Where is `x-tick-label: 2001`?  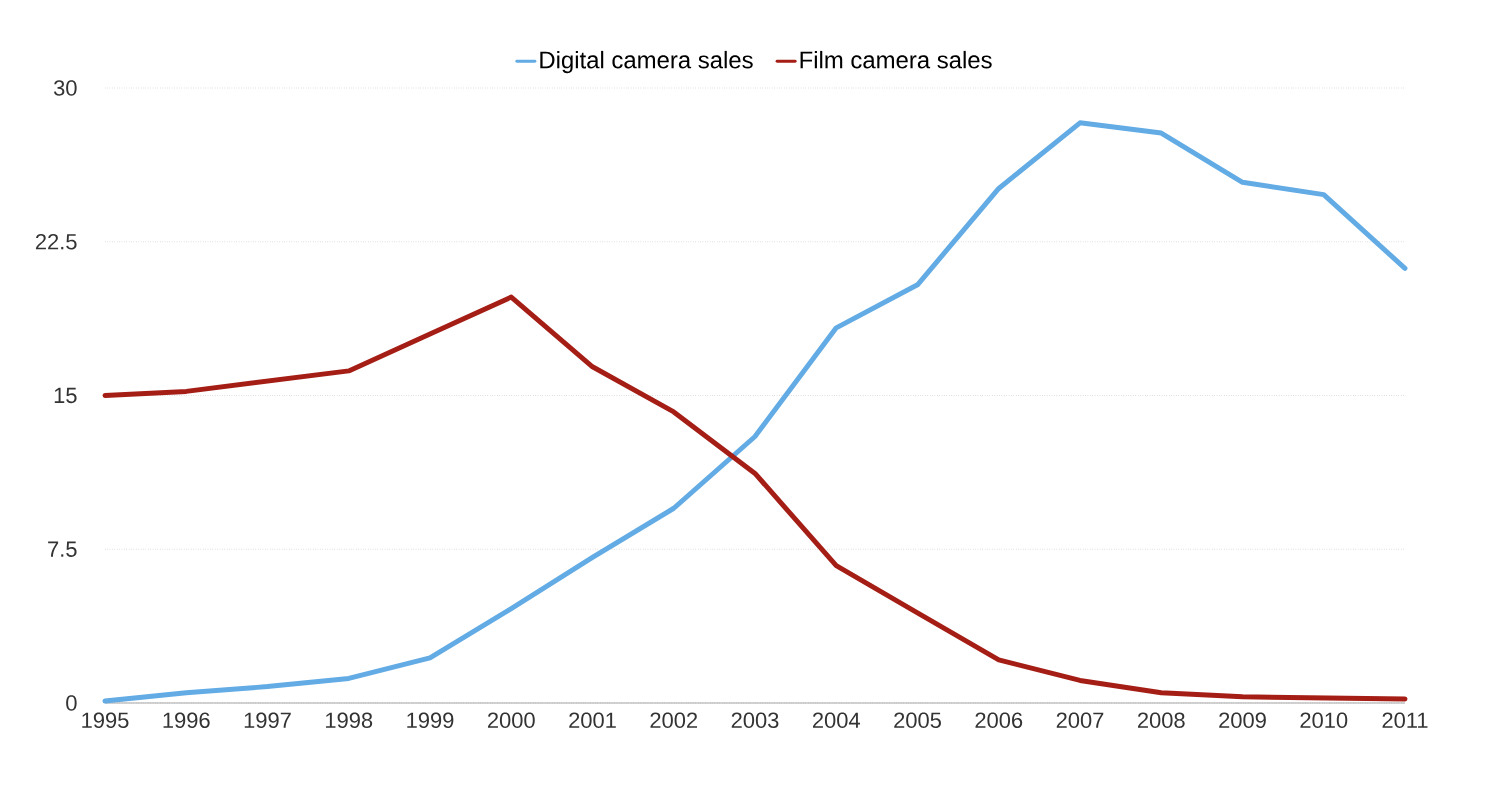 x-tick-label: 2001 is located at coordinates (592, 720).